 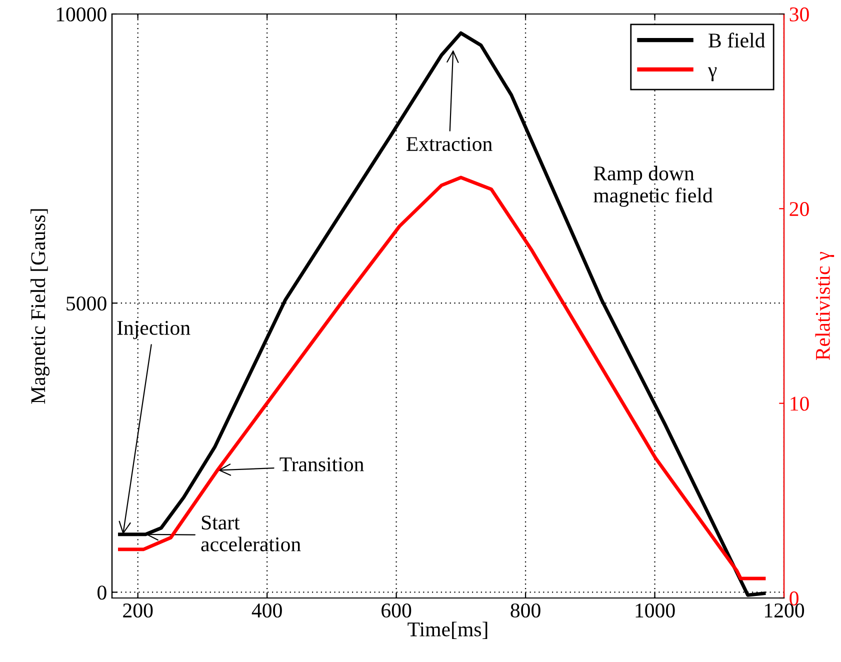 I want to click on legend-label: B field, so click(x=736, y=40).